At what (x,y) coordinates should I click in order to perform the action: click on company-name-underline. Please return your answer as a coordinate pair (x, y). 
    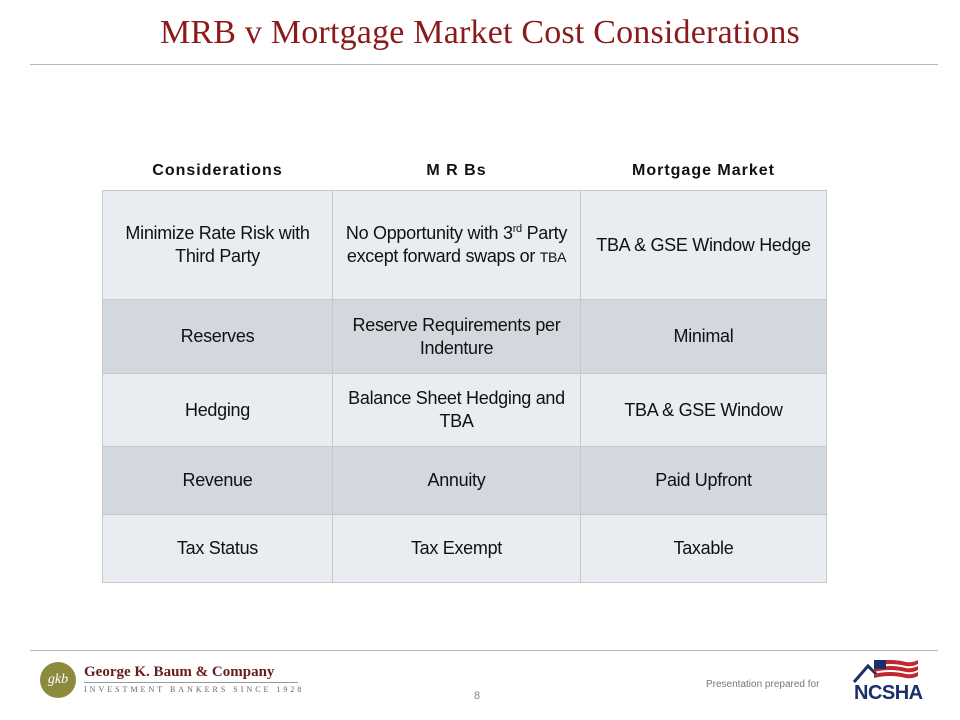
    Looking at the image, I should click on (191, 682).